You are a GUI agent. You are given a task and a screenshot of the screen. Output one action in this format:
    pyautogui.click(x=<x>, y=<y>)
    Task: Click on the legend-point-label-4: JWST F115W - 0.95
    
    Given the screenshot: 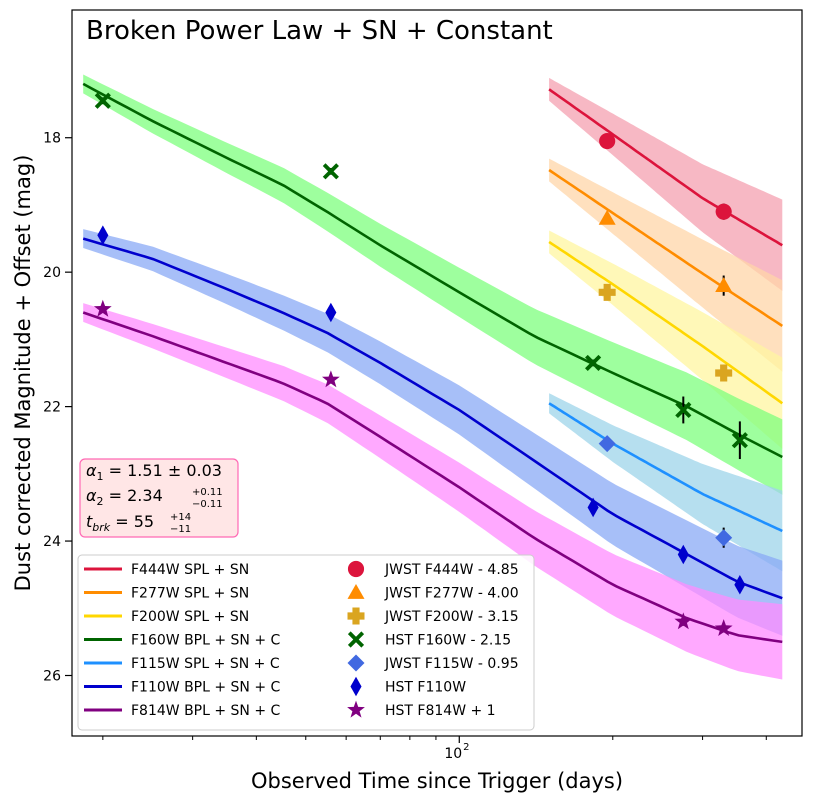 What is the action you would take?
    pyautogui.click(x=451, y=664)
    